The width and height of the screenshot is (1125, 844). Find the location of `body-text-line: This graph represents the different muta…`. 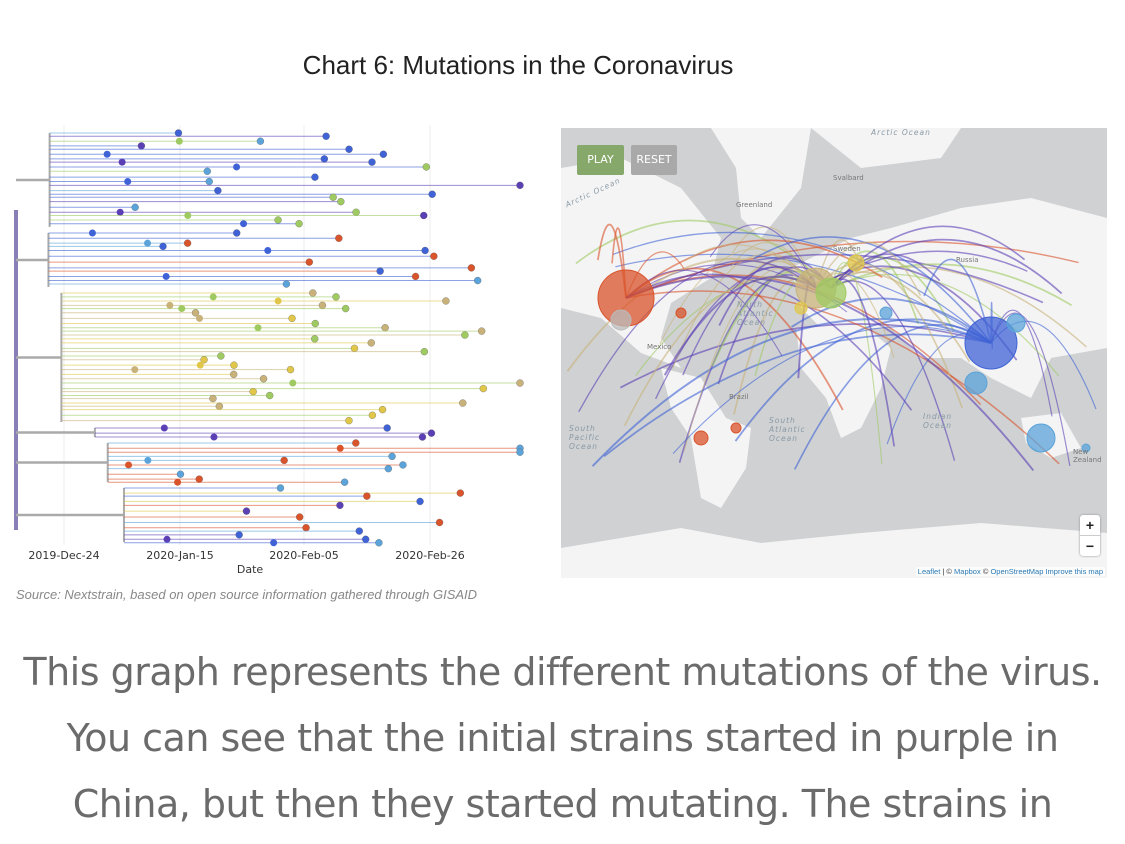

body-text-line: This graph represents the different muta… is located at coordinates (562, 672).